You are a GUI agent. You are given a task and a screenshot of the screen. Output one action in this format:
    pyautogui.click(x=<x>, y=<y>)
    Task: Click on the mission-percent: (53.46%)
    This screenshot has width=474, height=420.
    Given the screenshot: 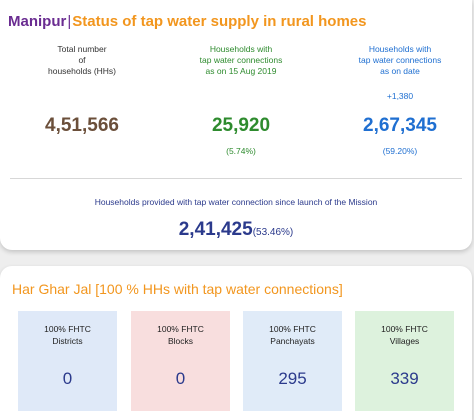 What is the action you would take?
    pyautogui.click(x=273, y=232)
    